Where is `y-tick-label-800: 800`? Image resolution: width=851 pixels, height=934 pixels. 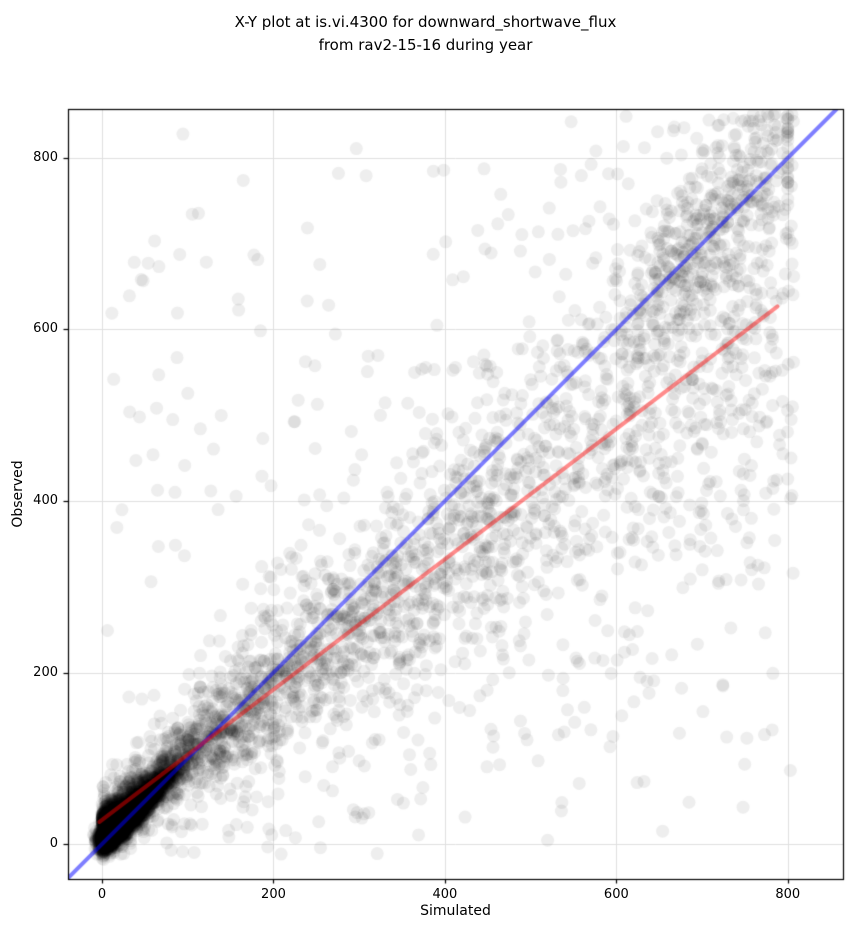
y-tick-label-800: 800 is located at coordinates (45, 157).